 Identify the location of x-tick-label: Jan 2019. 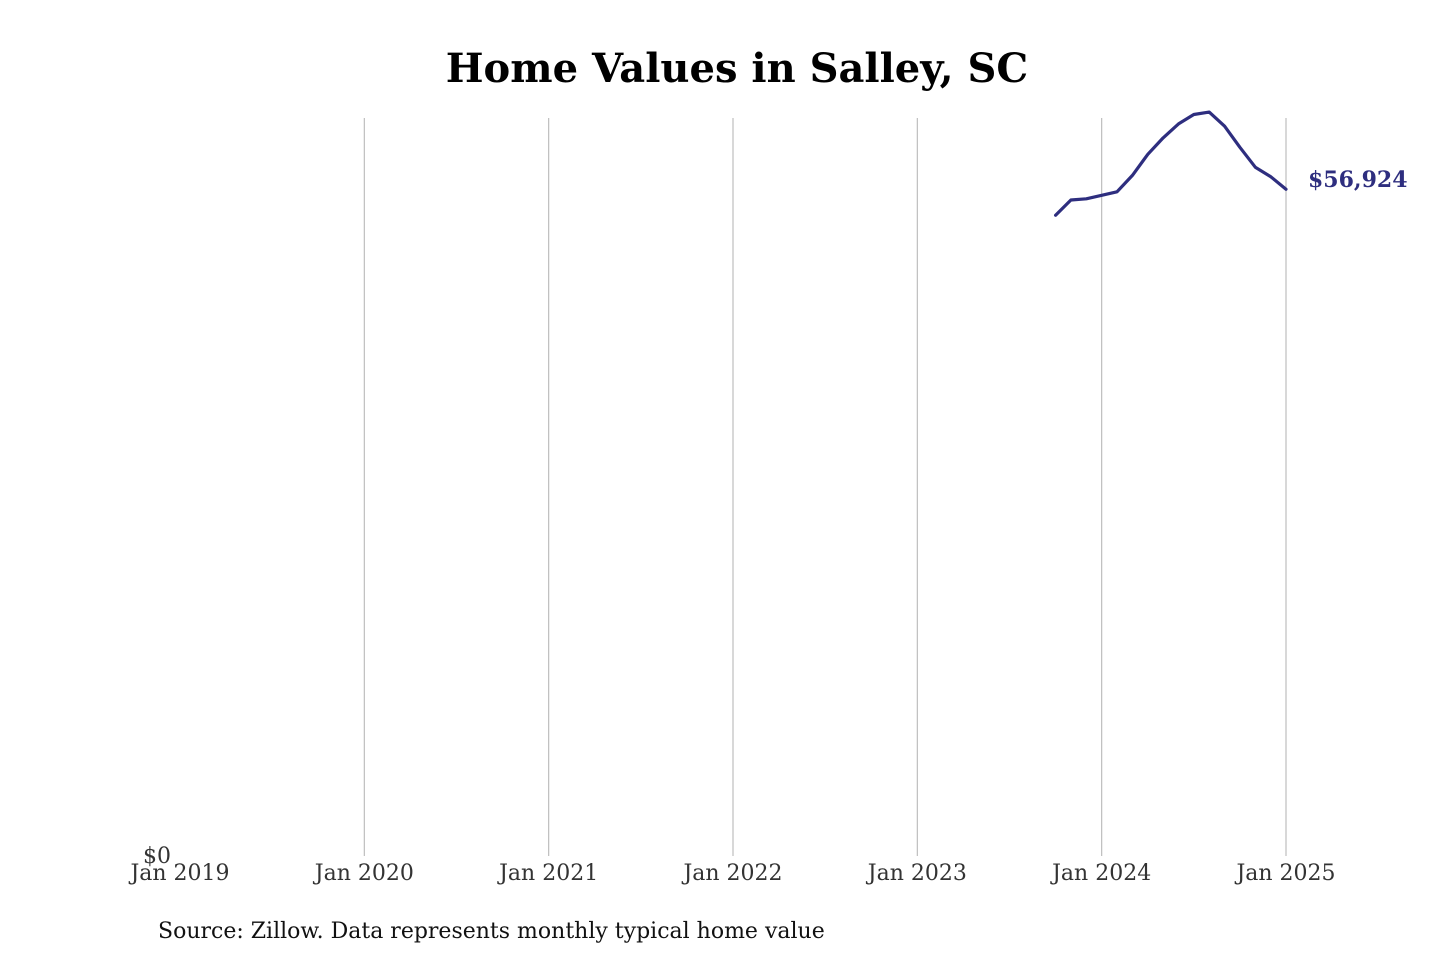
(178, 873).